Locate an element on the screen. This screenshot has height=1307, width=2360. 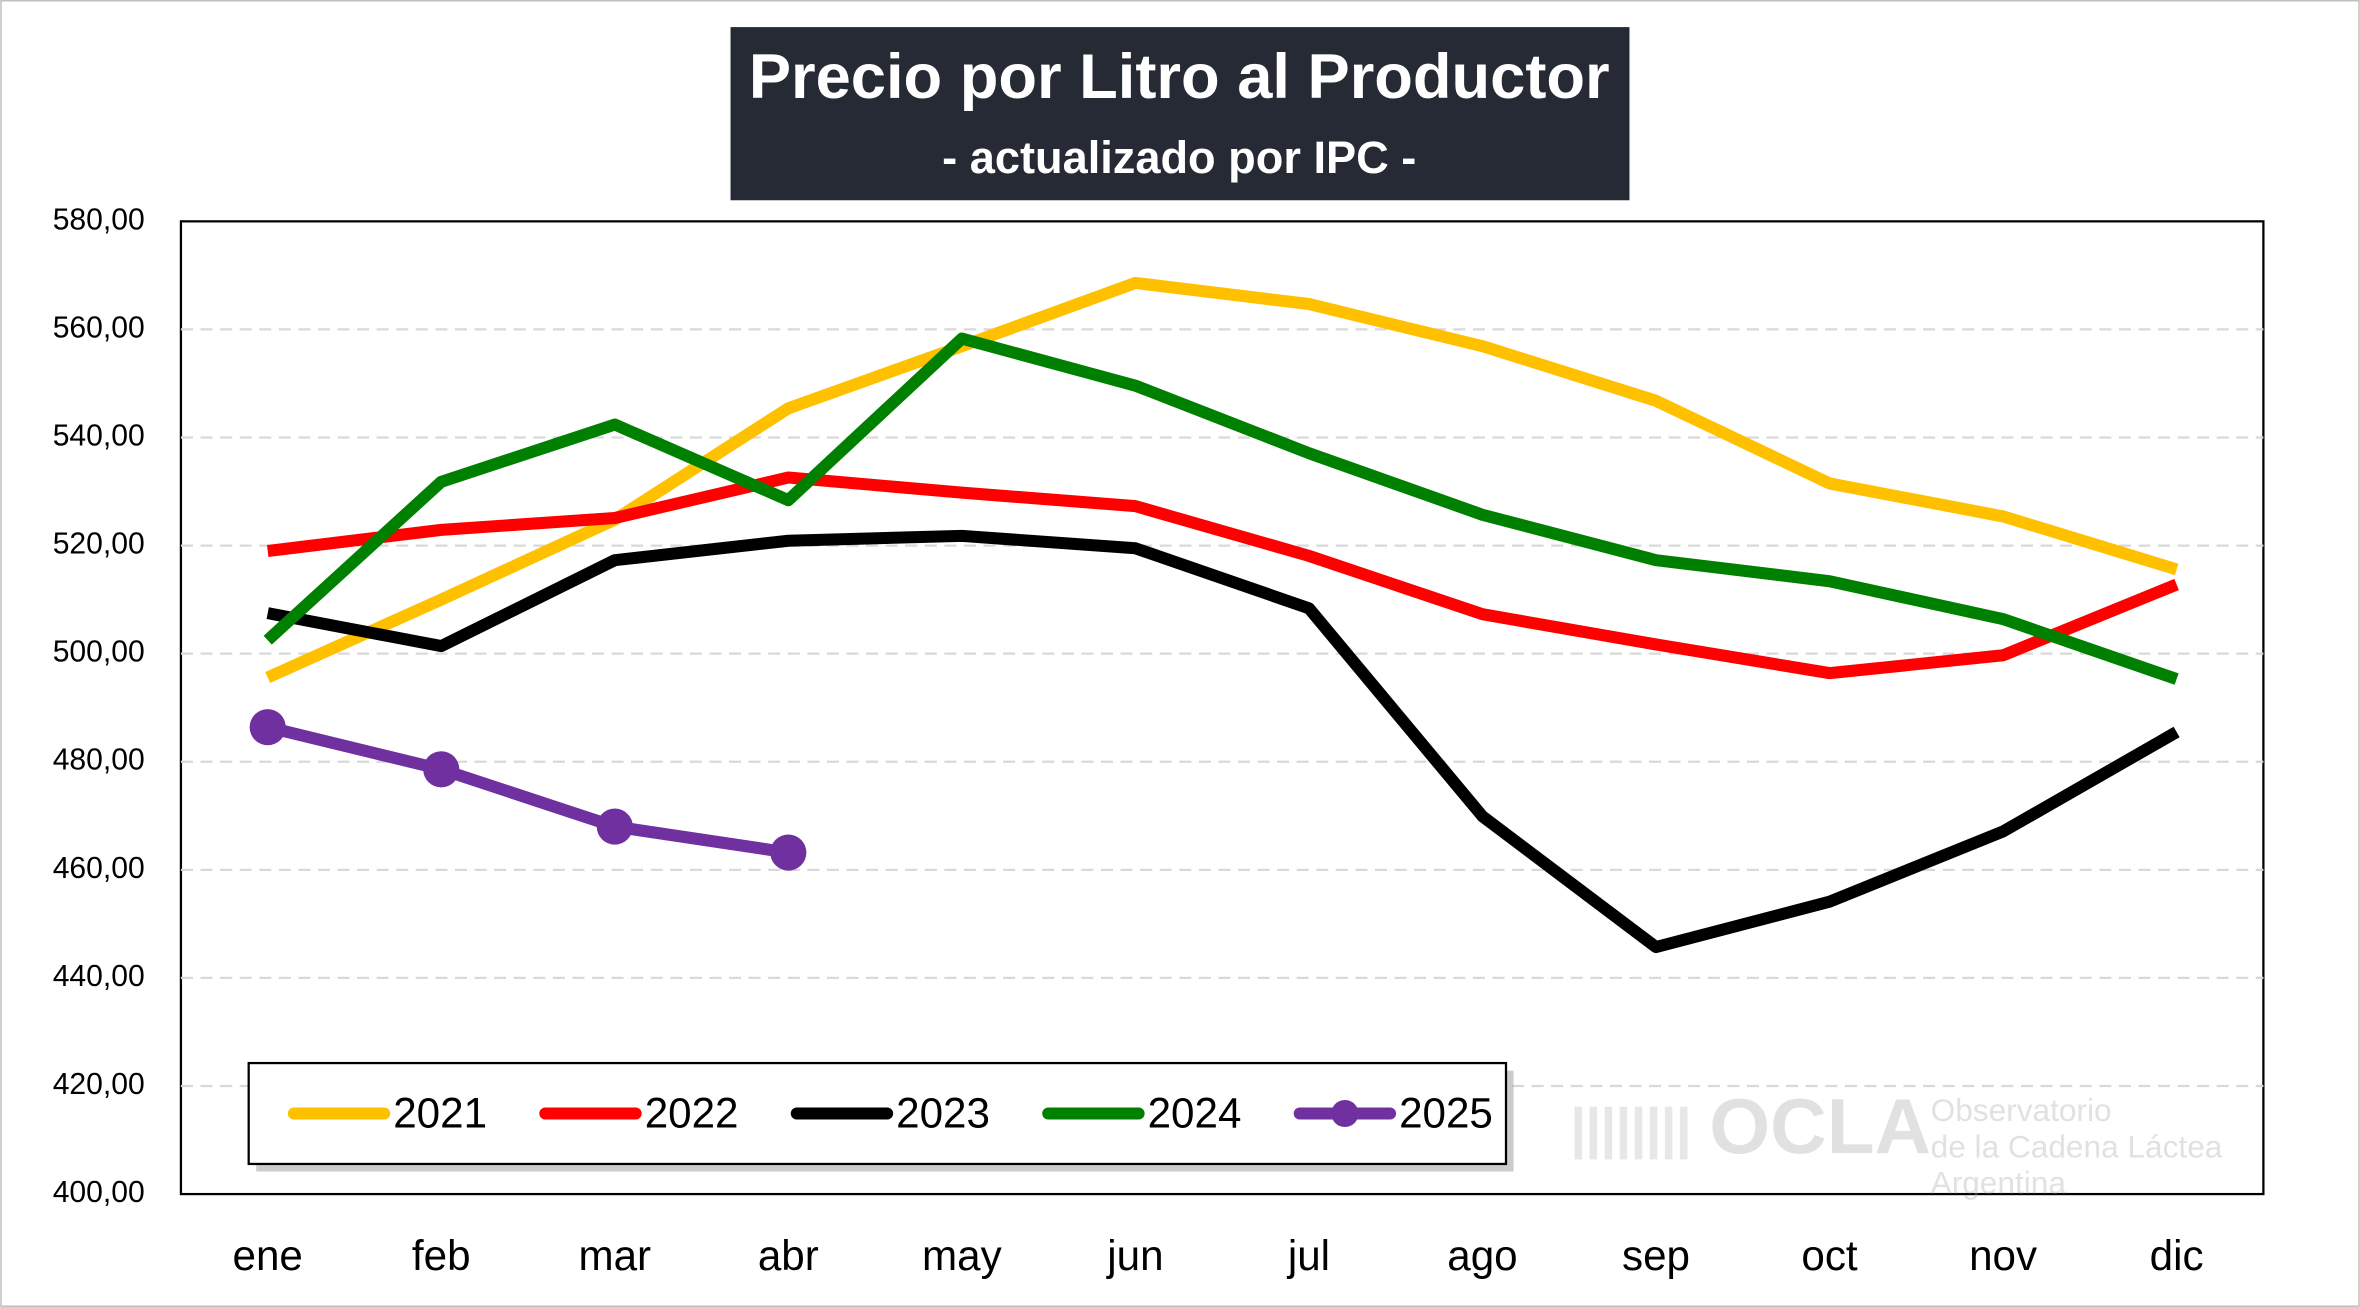
x-tick-label: nov is located at coordinates (2003, 1255).